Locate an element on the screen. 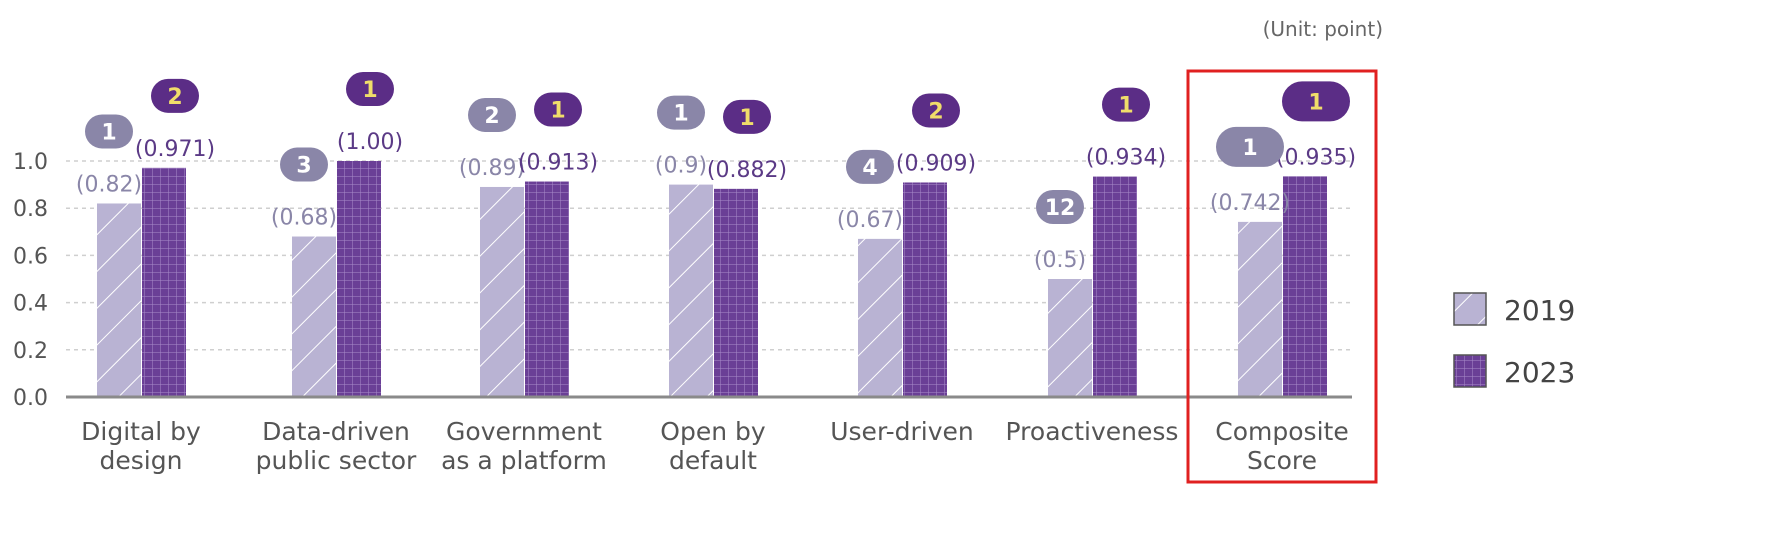 This screenshot has width=1766, height=546. category-label: design is located at coordinates (141, 460).